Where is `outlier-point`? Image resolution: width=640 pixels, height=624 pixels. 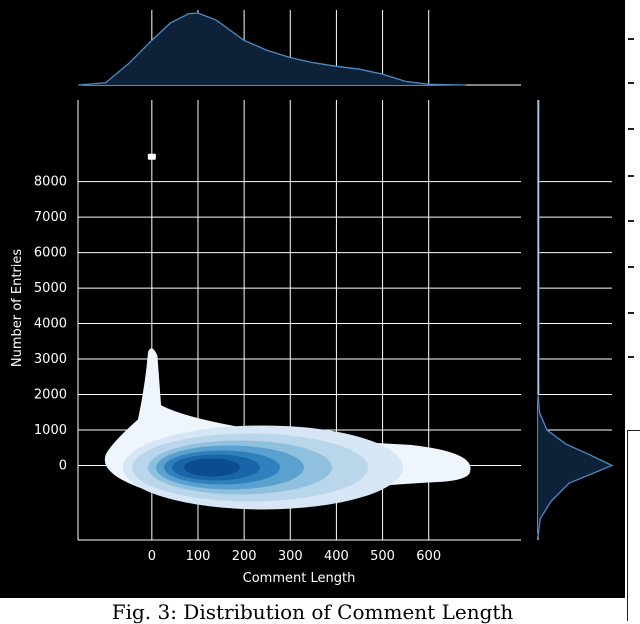 outlier-point is located at coordinates (151, 156).